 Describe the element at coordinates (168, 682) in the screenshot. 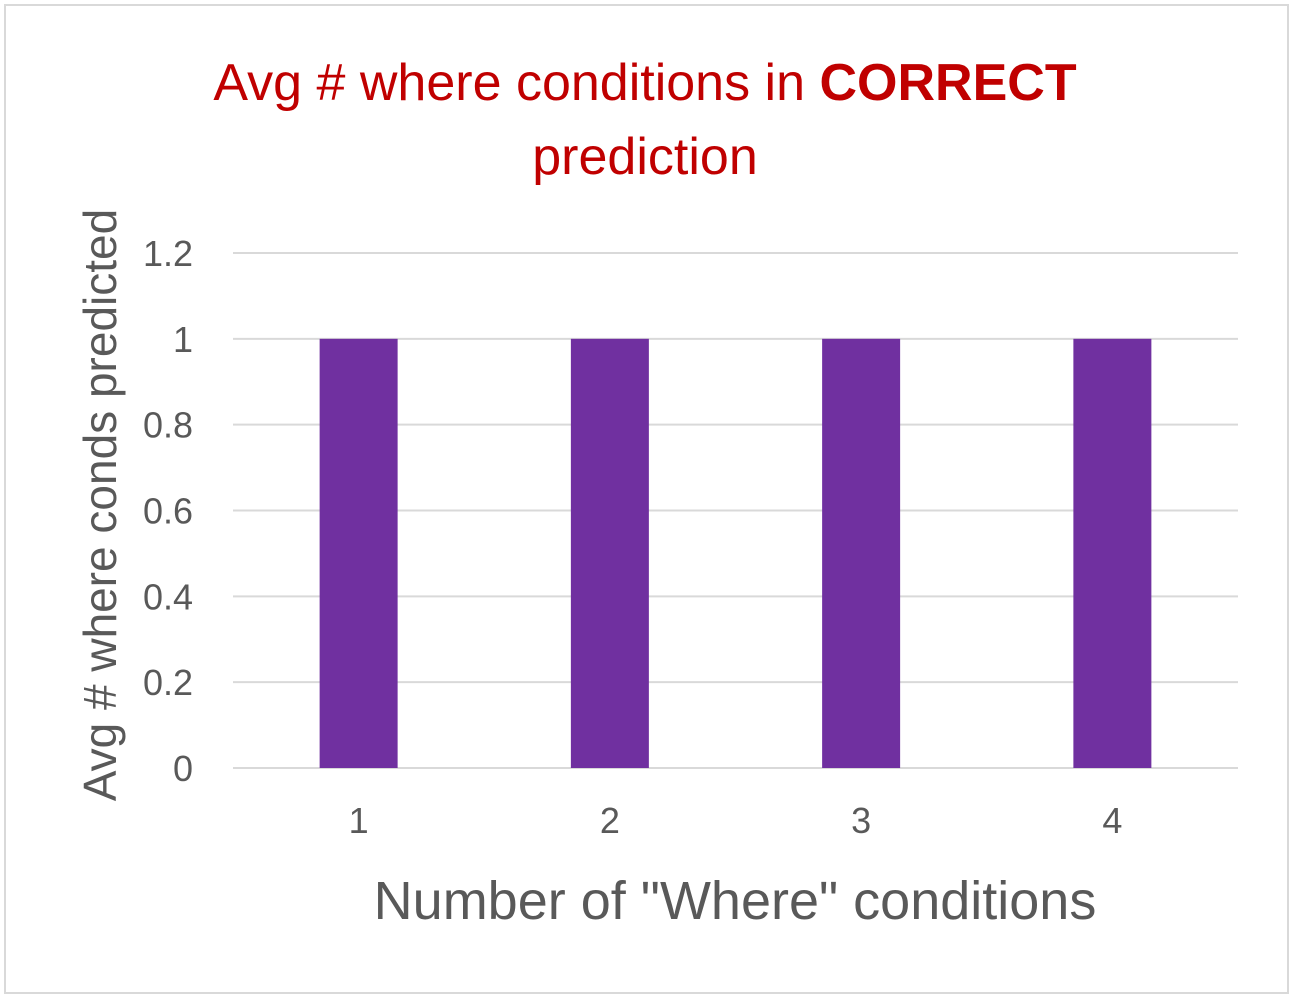

I see `y-tick-label: 0.2` at that location.